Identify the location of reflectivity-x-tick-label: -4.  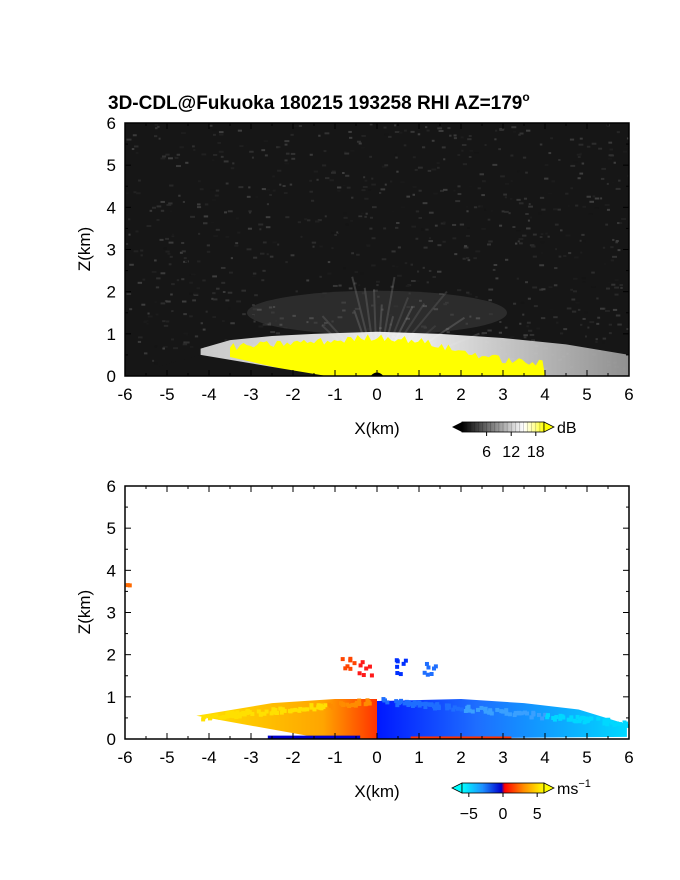
(208, 394).